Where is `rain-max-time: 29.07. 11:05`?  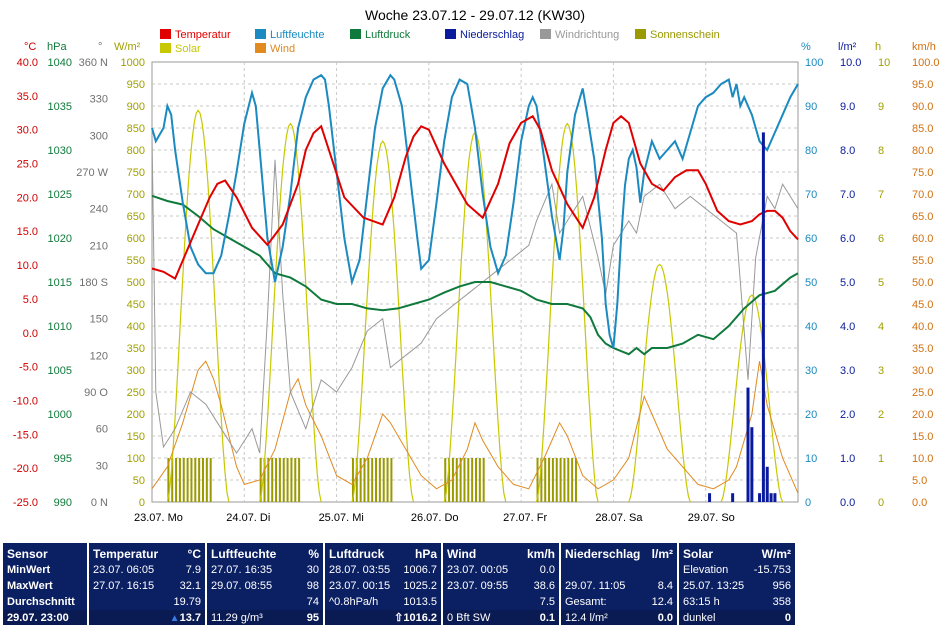 rain-max-time: 29.07. 11:05 is located at coordinates (595, 586).